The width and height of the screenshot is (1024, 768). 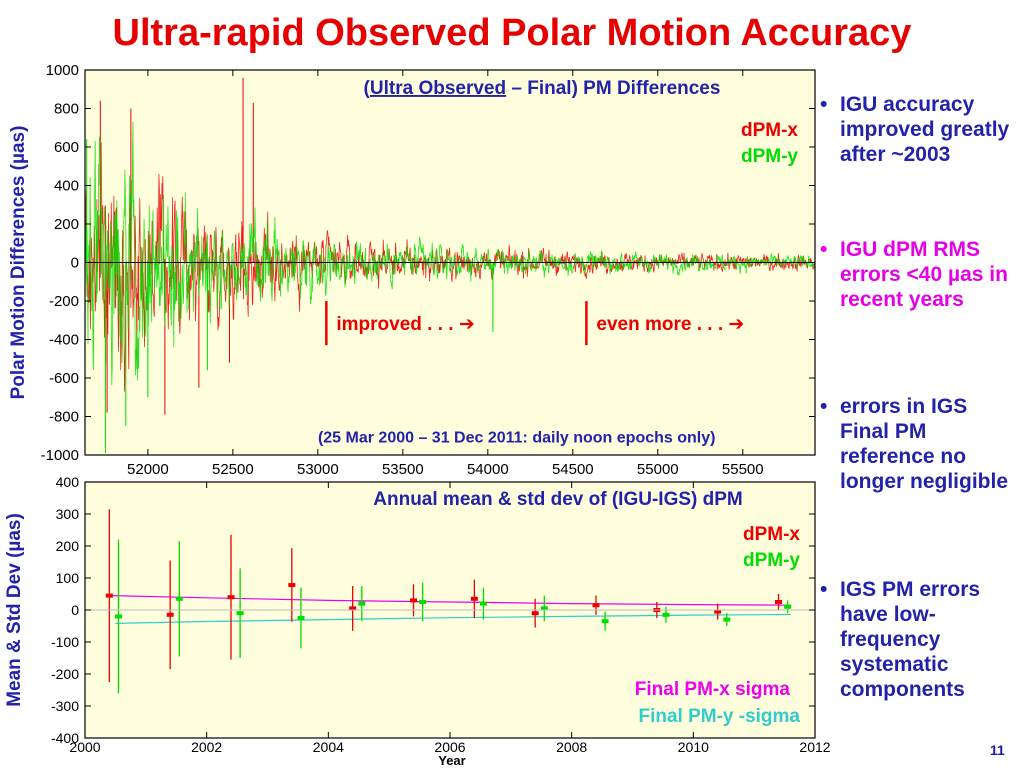 What do you see at coordinates (719, 716) in the screenshot?
I see `legend-final-pm-y-sigma: Final PM-y -sigma` at bounding box center [719, 716].